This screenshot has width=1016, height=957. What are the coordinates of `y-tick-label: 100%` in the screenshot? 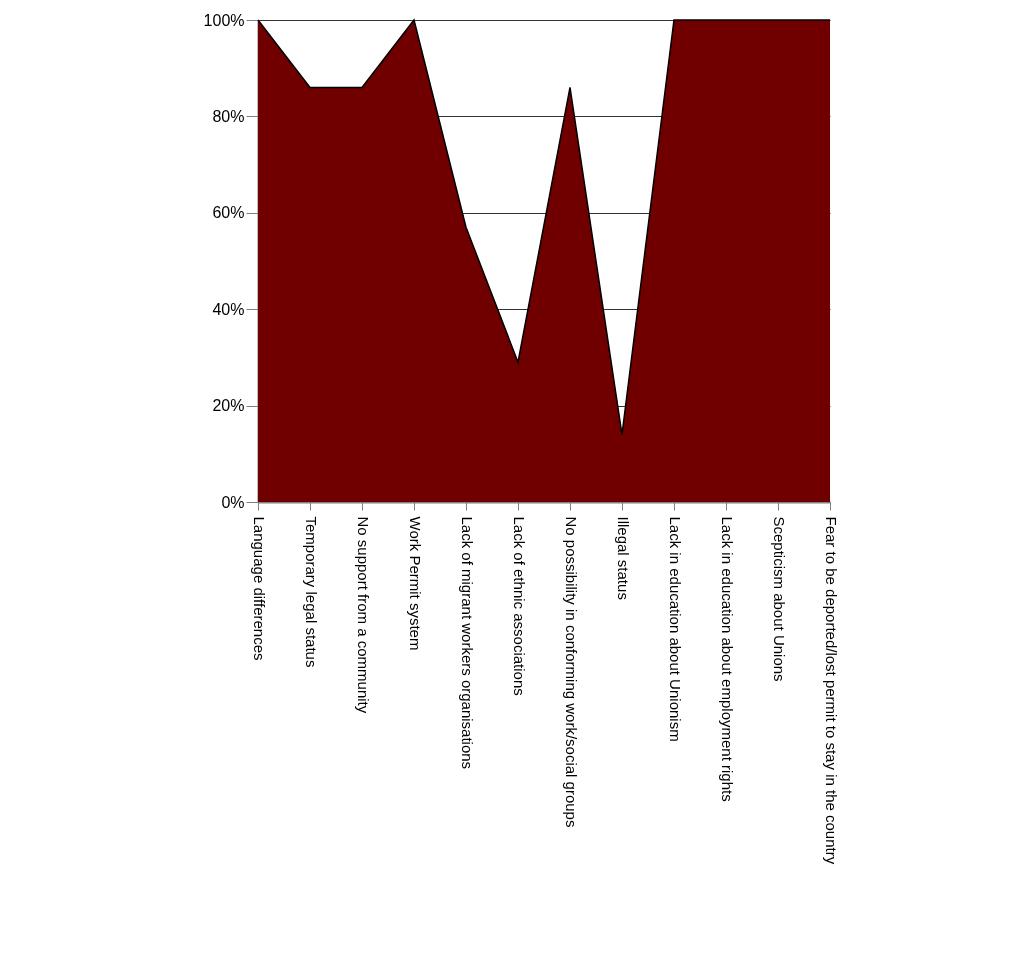 It's located at (224, 20).